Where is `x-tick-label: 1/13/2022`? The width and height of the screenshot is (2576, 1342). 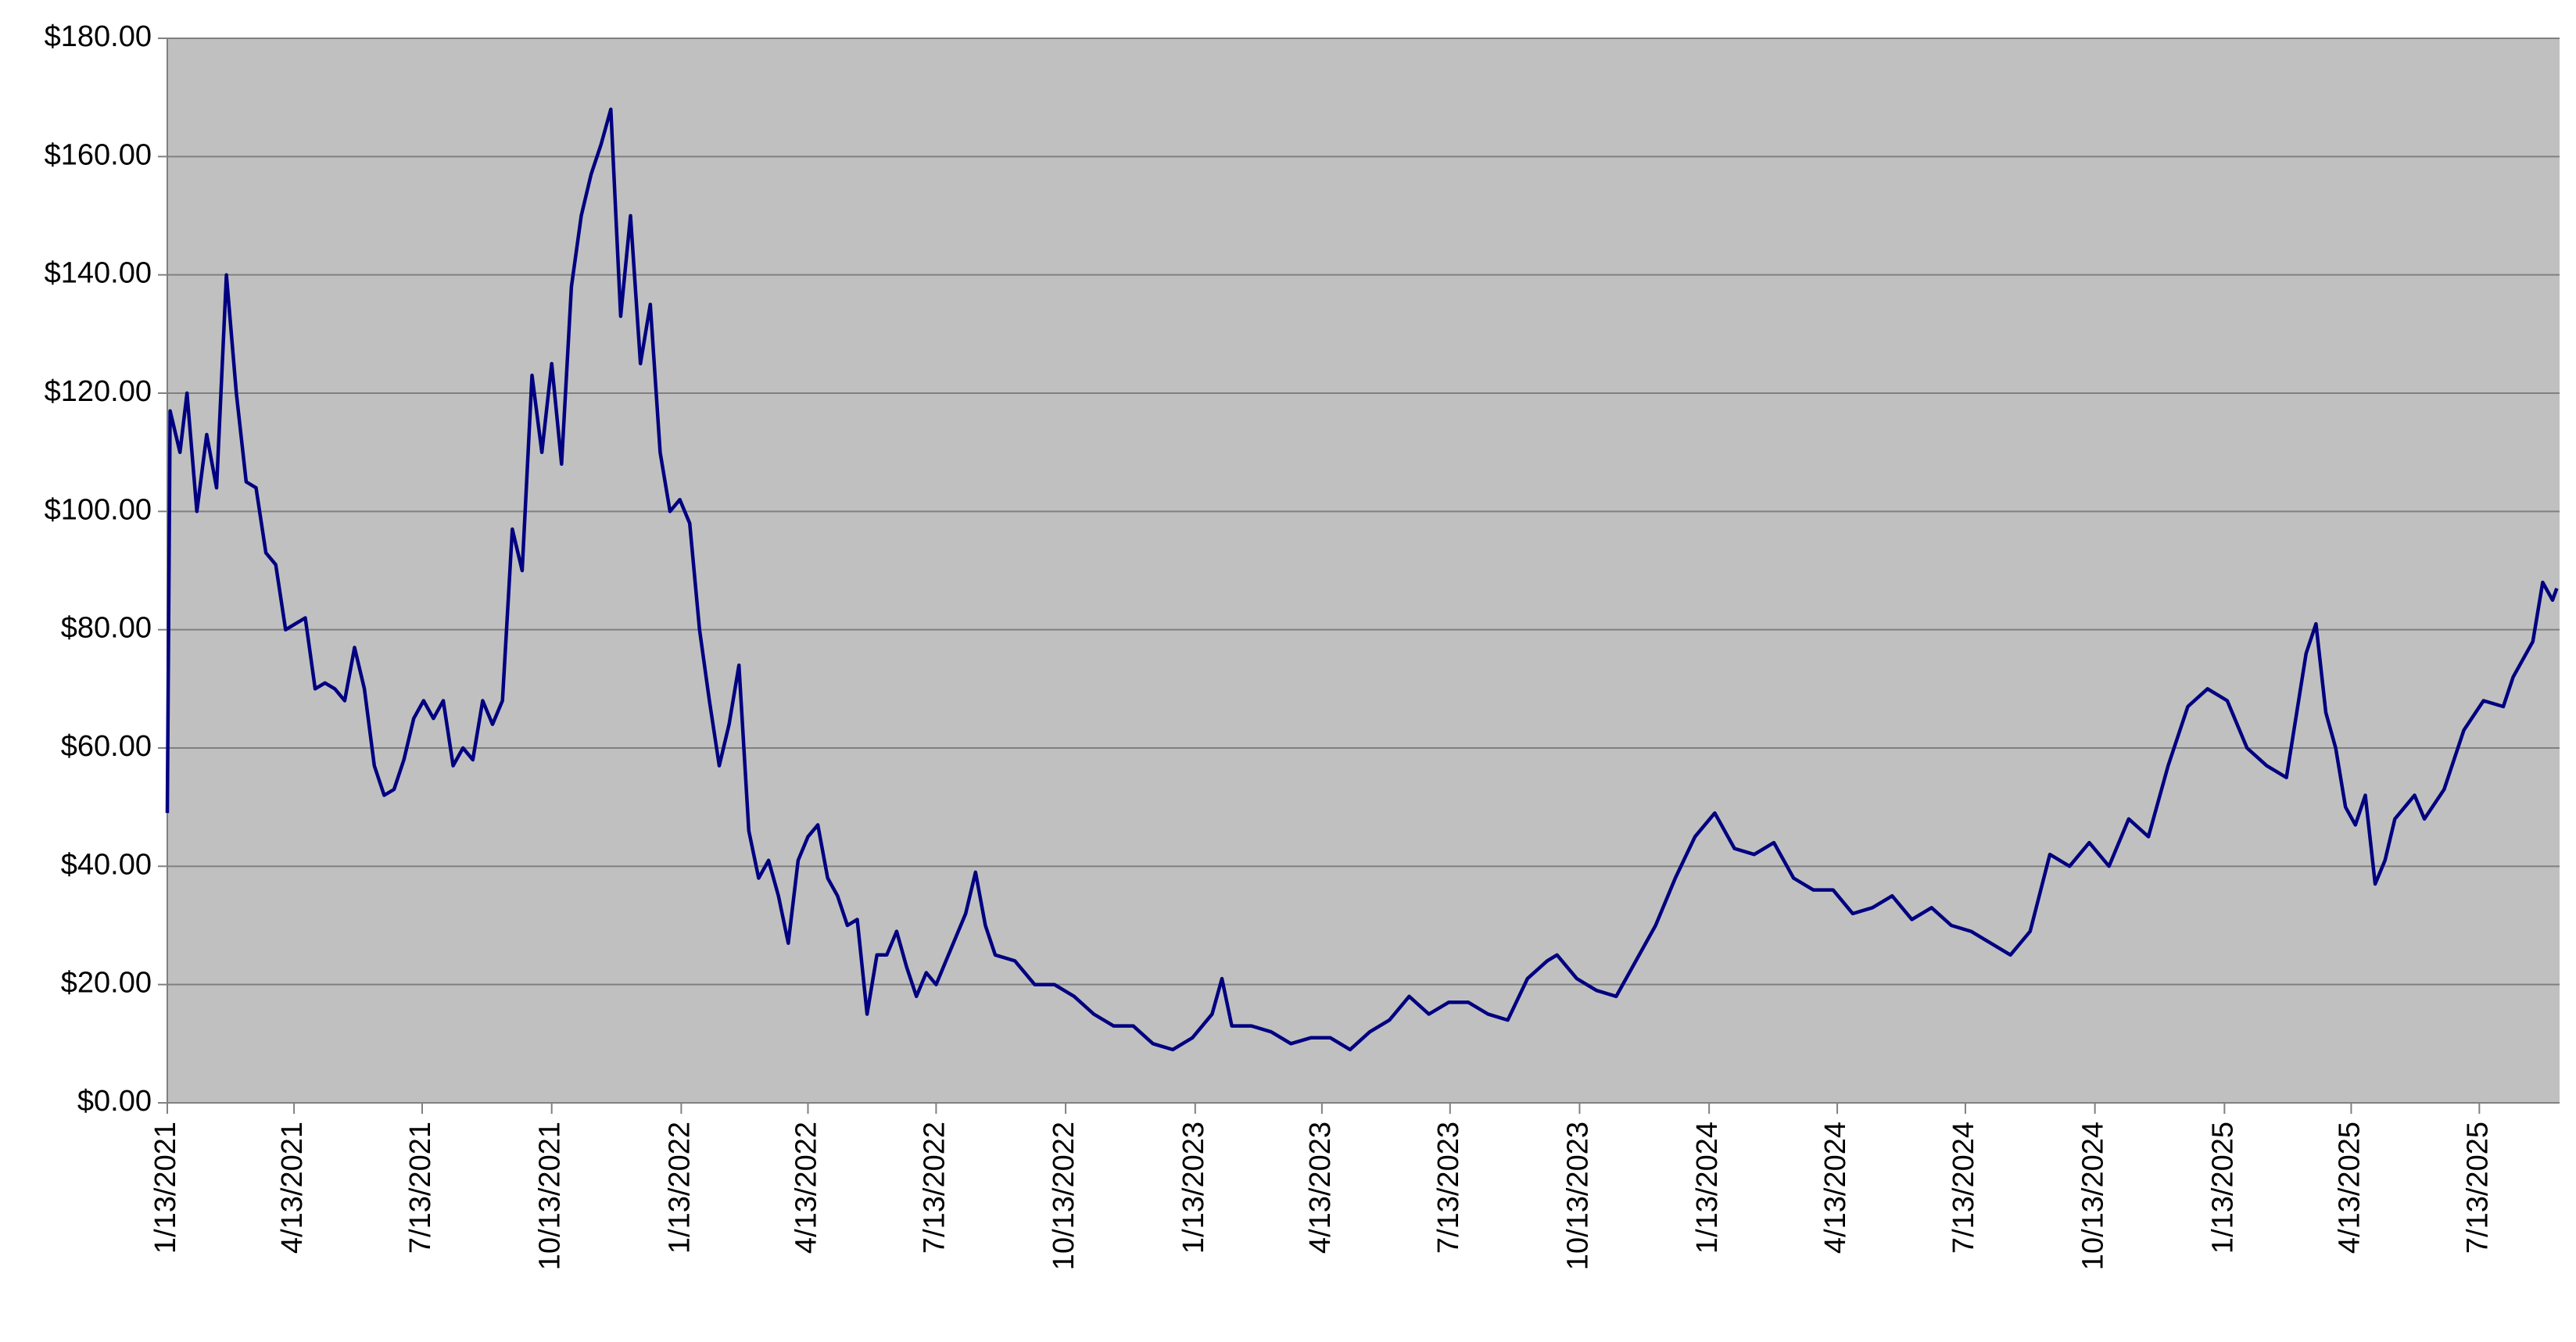 x-tick-label: 1/13/2022 is located at coordinates (679, 1188).